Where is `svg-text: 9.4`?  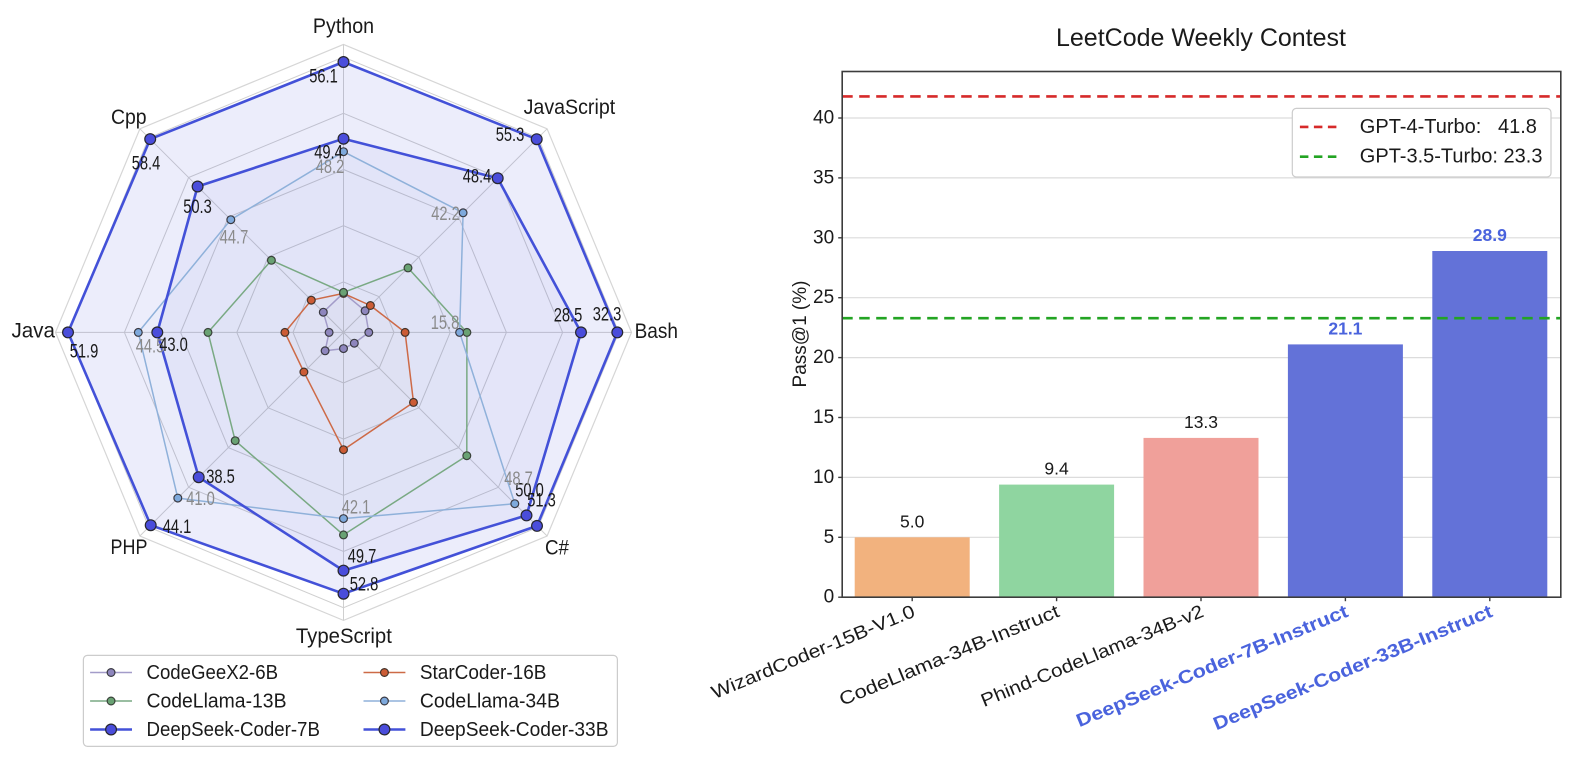 svg-text: 9.4 is located at coordinates (1056, 469).